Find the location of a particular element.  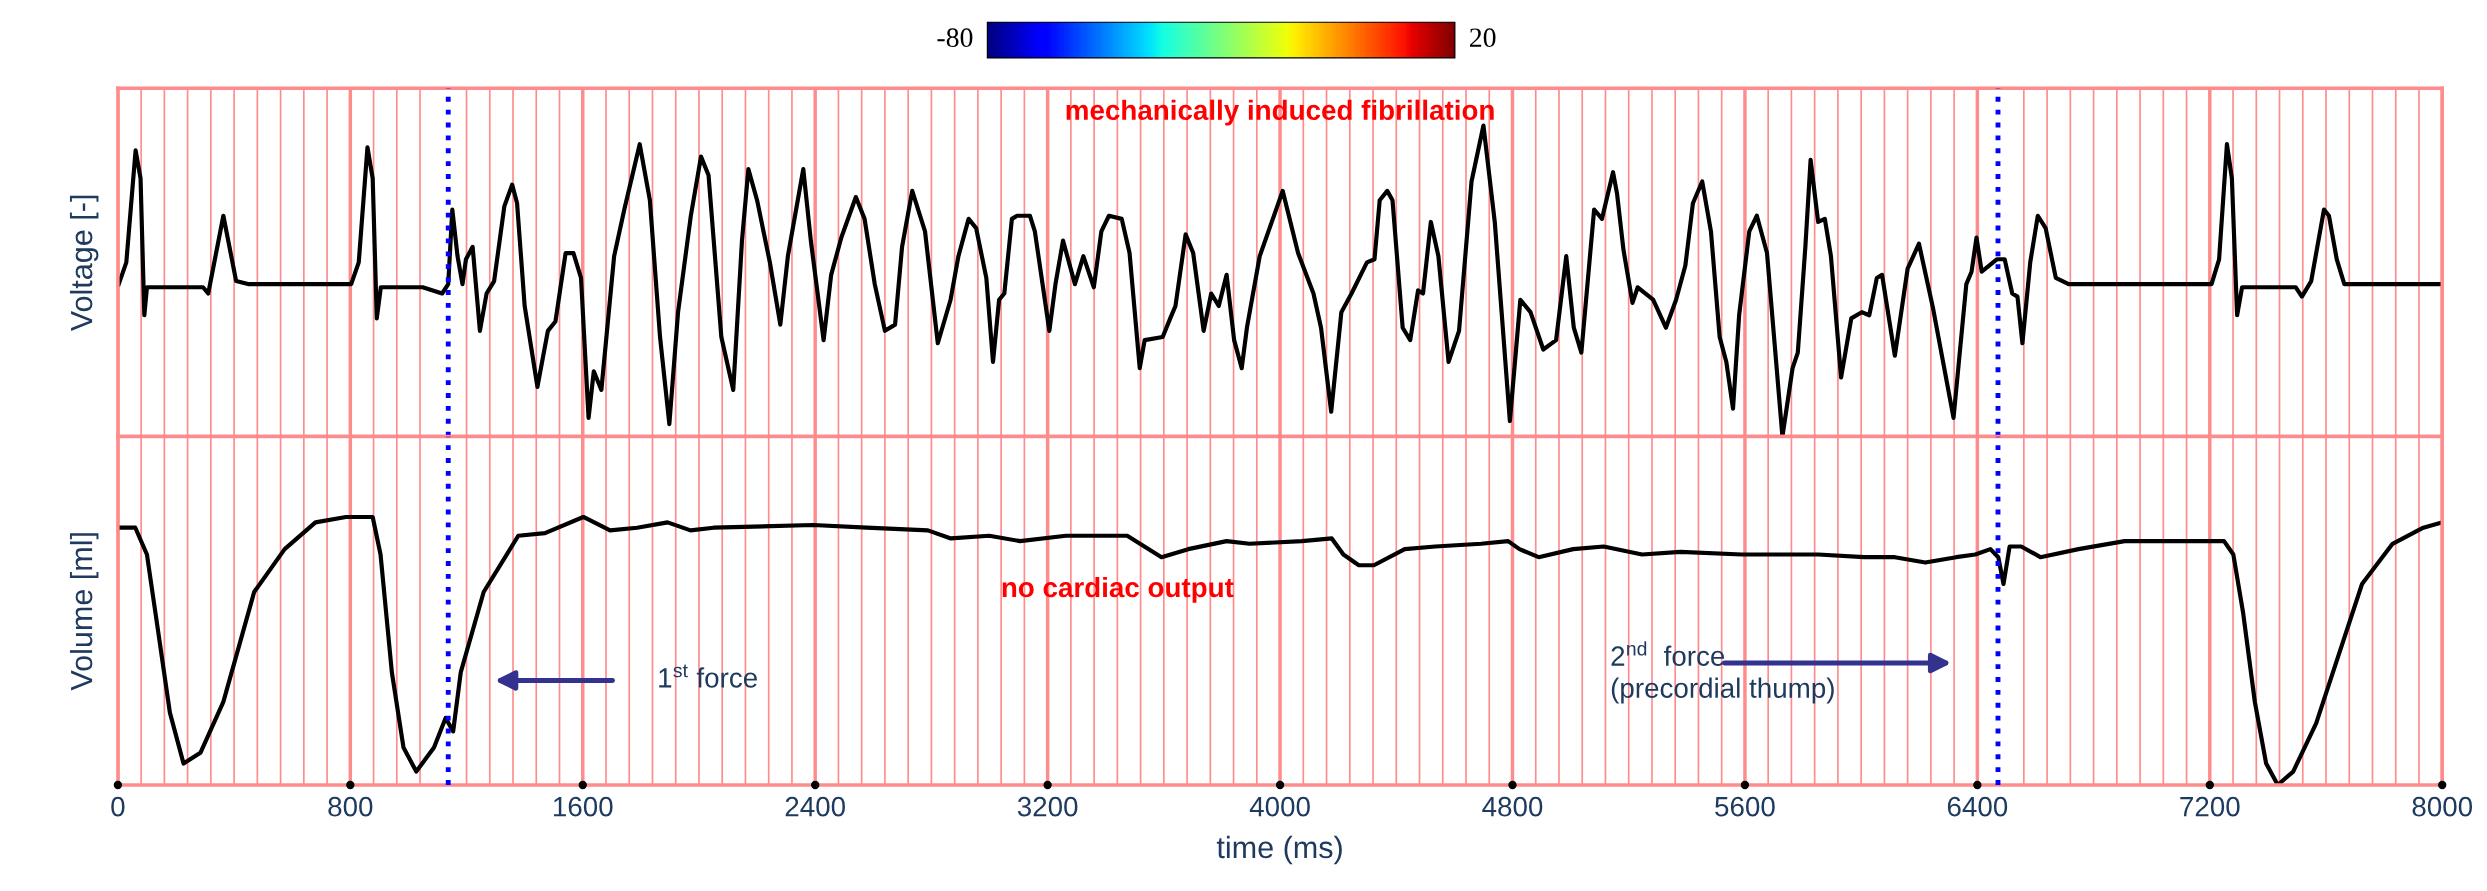

x-tick-label: 0 is located at coordinates (118, 806).